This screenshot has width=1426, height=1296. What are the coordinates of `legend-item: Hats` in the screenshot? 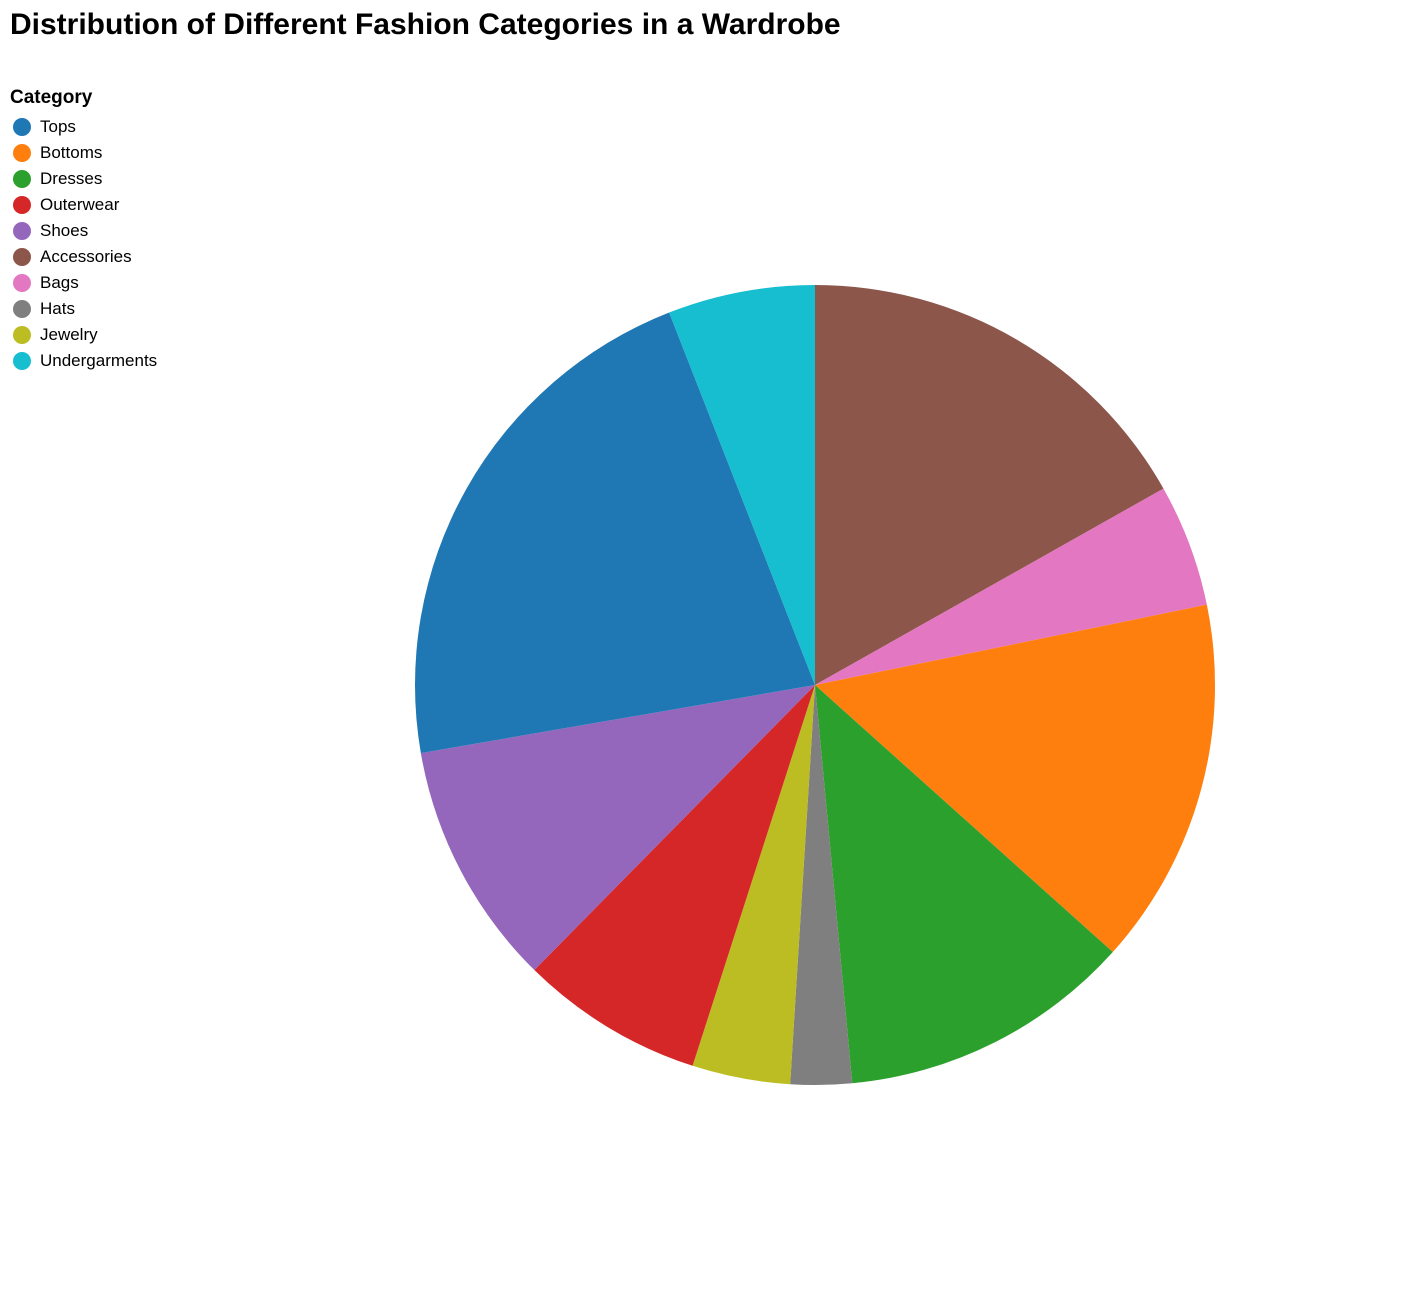 It's located at (83, 309).